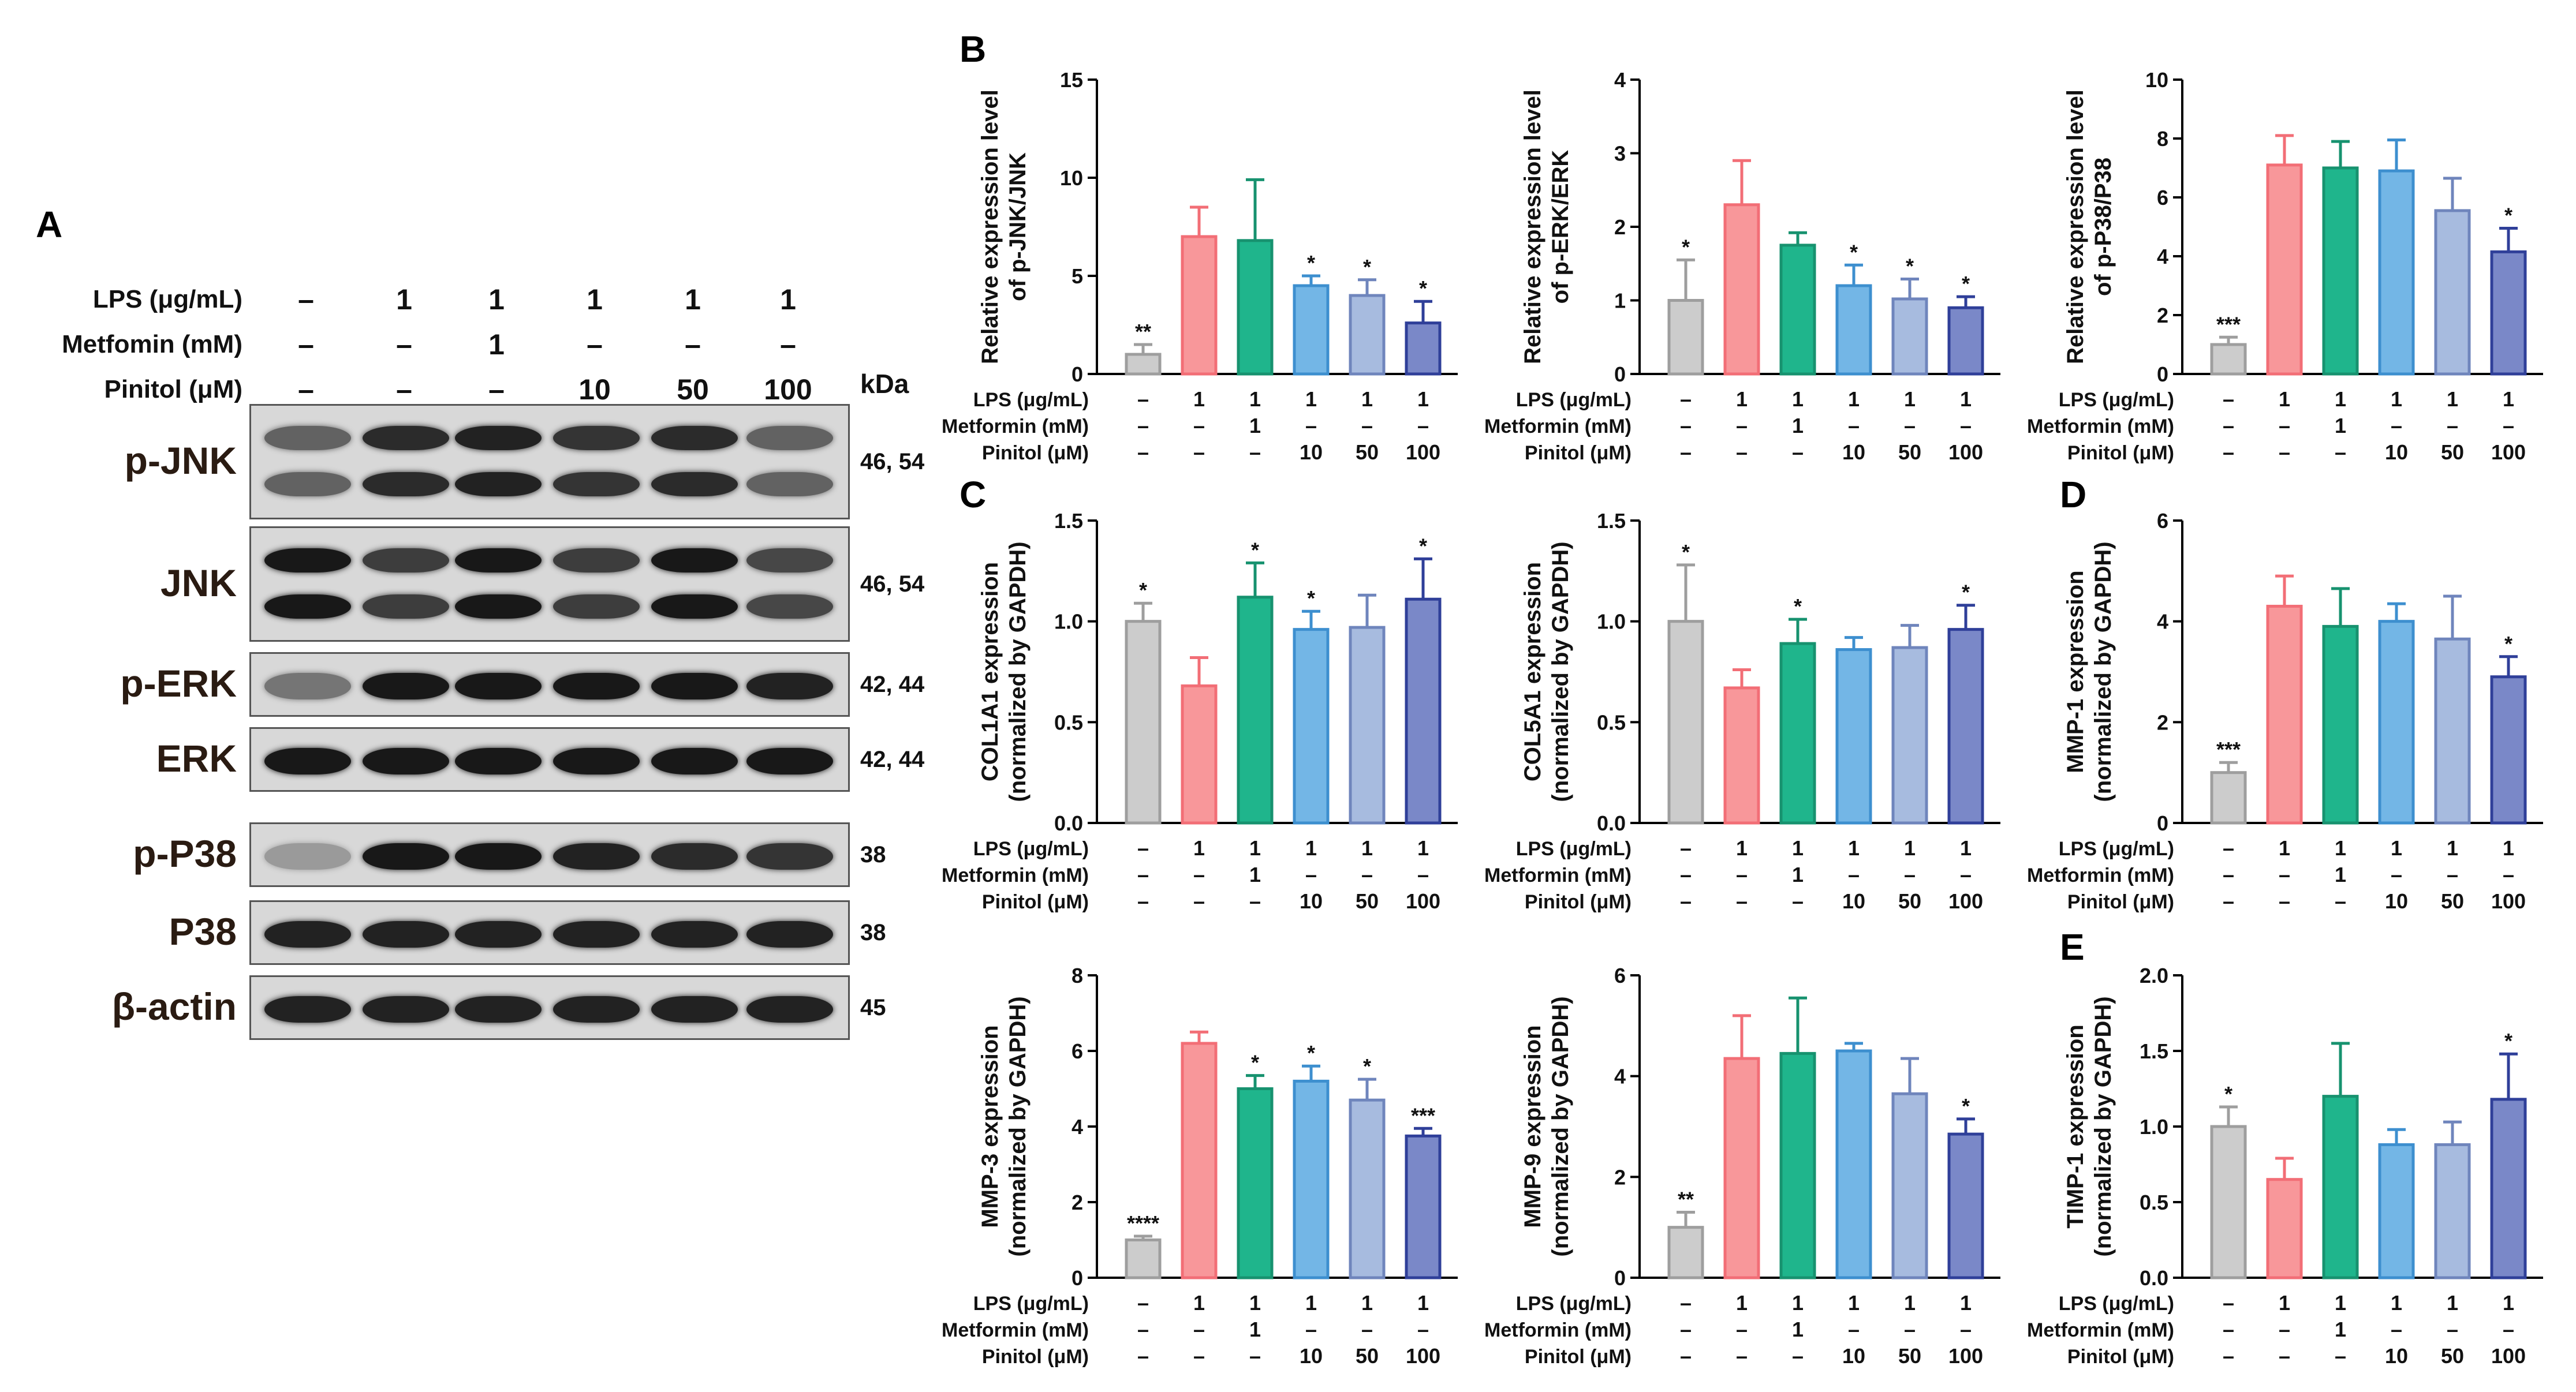  What do you see at coordinates (1077, 1127) in the screenshot?
I see `y-tick-label: 4` at bounding box center [1077, 1127].